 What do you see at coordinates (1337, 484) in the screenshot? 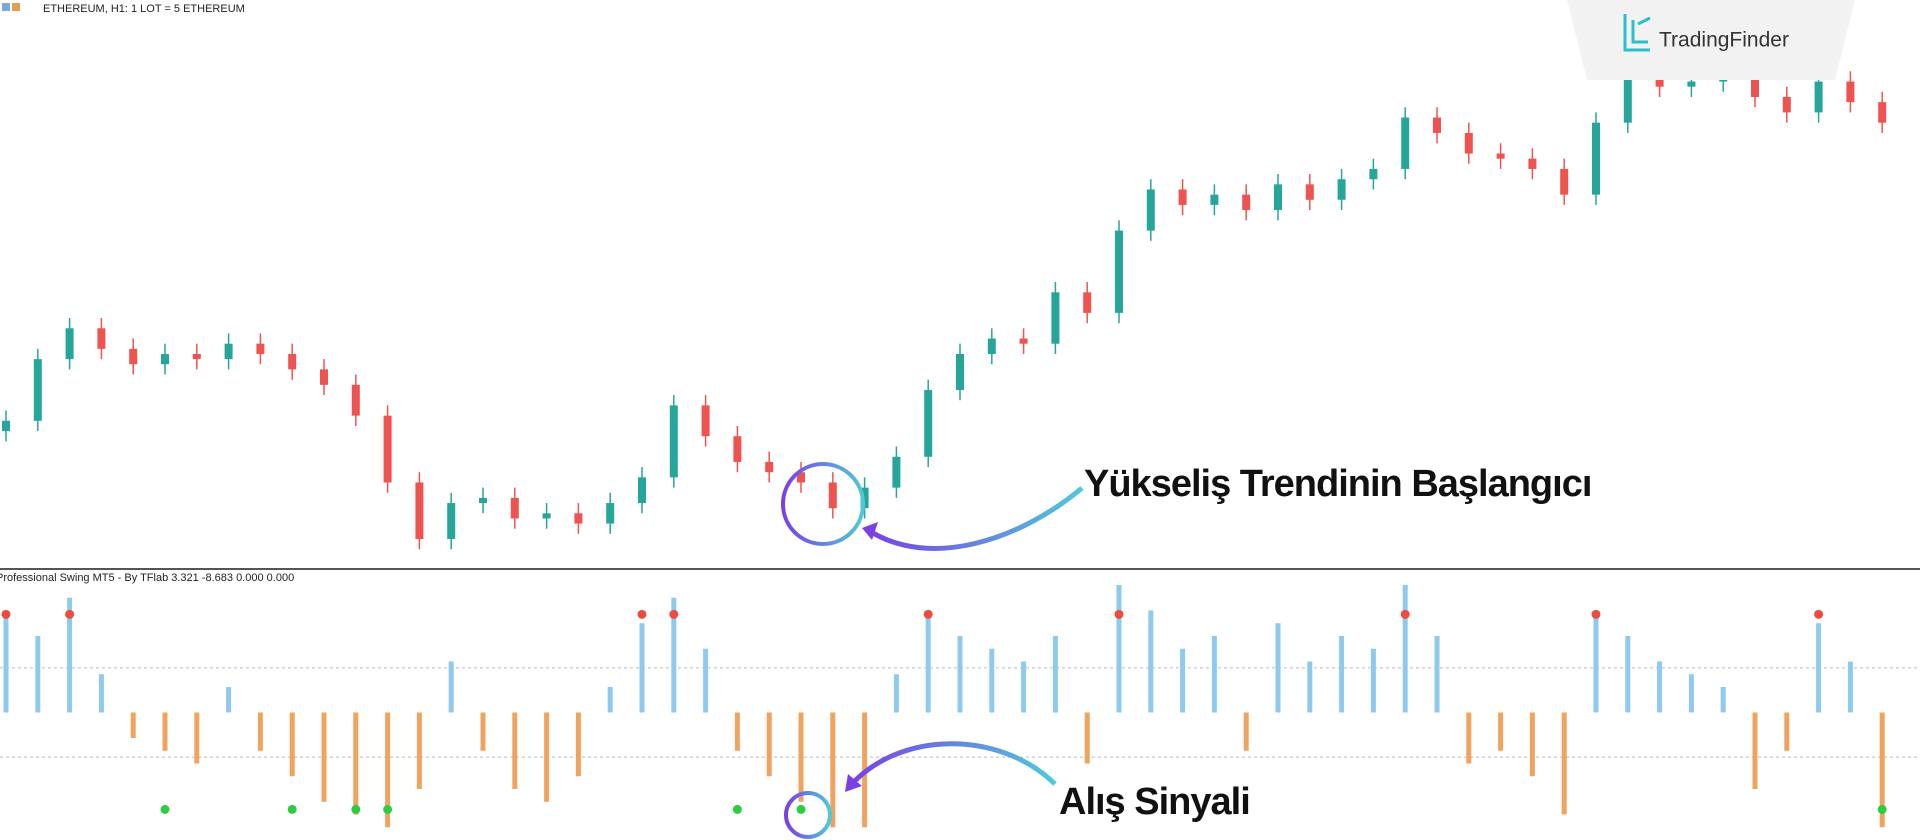
I see `annotation: Yükseliş Trendinin Başlangıcı` at bounding box center [1337, 484].